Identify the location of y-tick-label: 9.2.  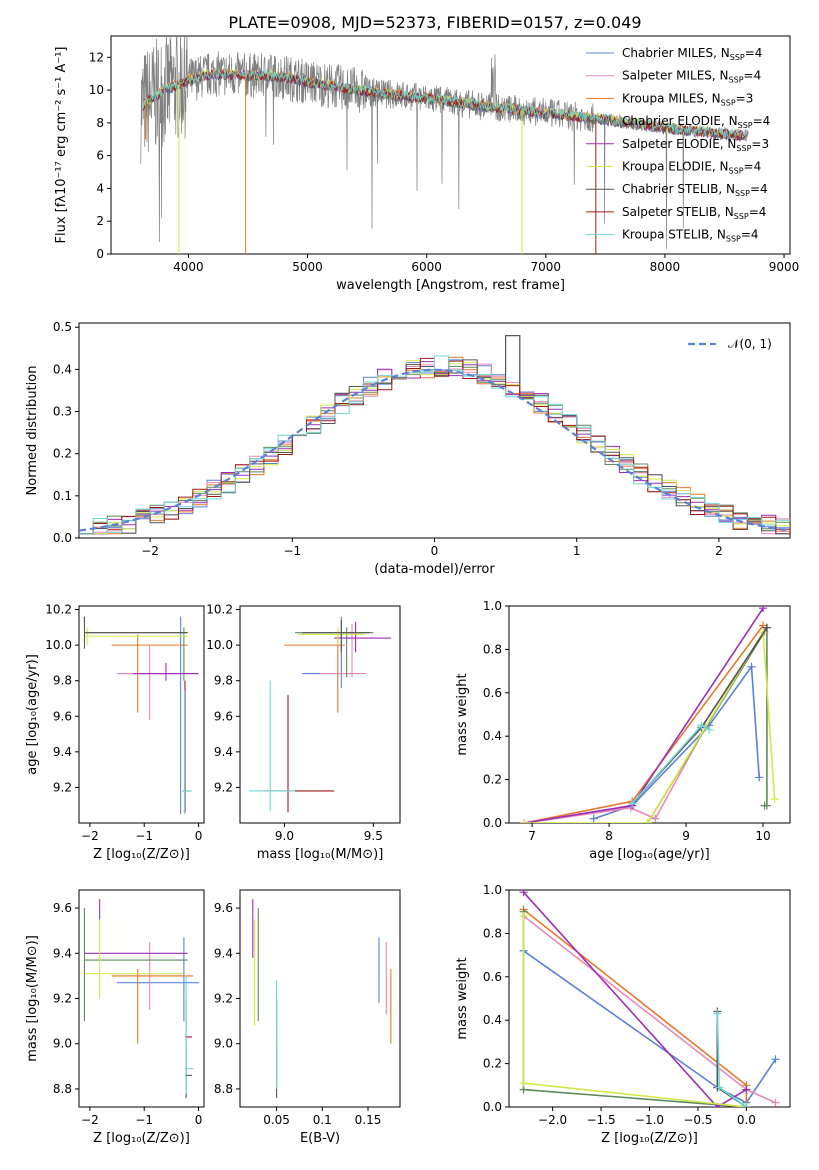
(223, 999).